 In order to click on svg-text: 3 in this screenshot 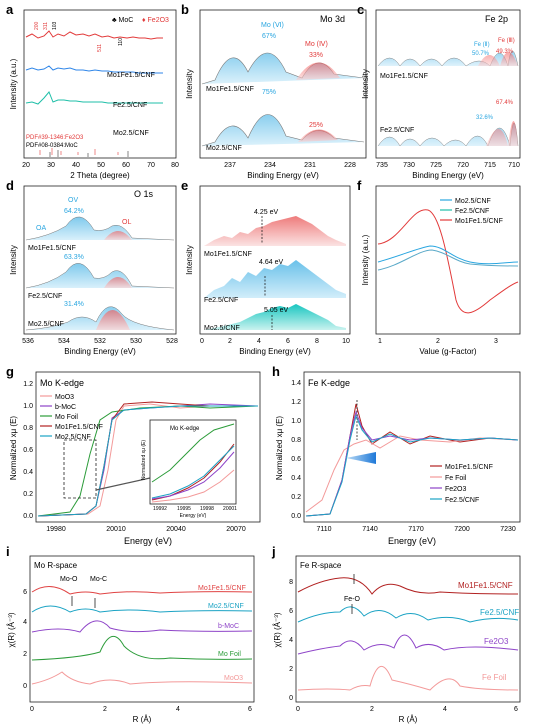, I will do `click(496, 341)`.